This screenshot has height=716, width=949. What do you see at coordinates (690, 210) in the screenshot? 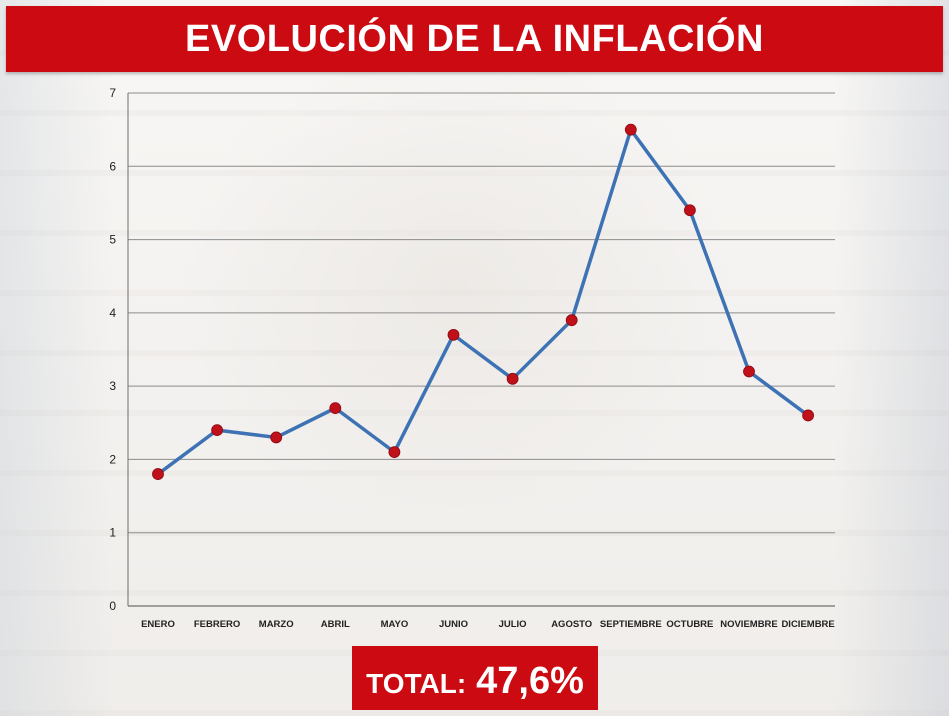
I see `data-point-octubre` at bounding box center [690, 210].